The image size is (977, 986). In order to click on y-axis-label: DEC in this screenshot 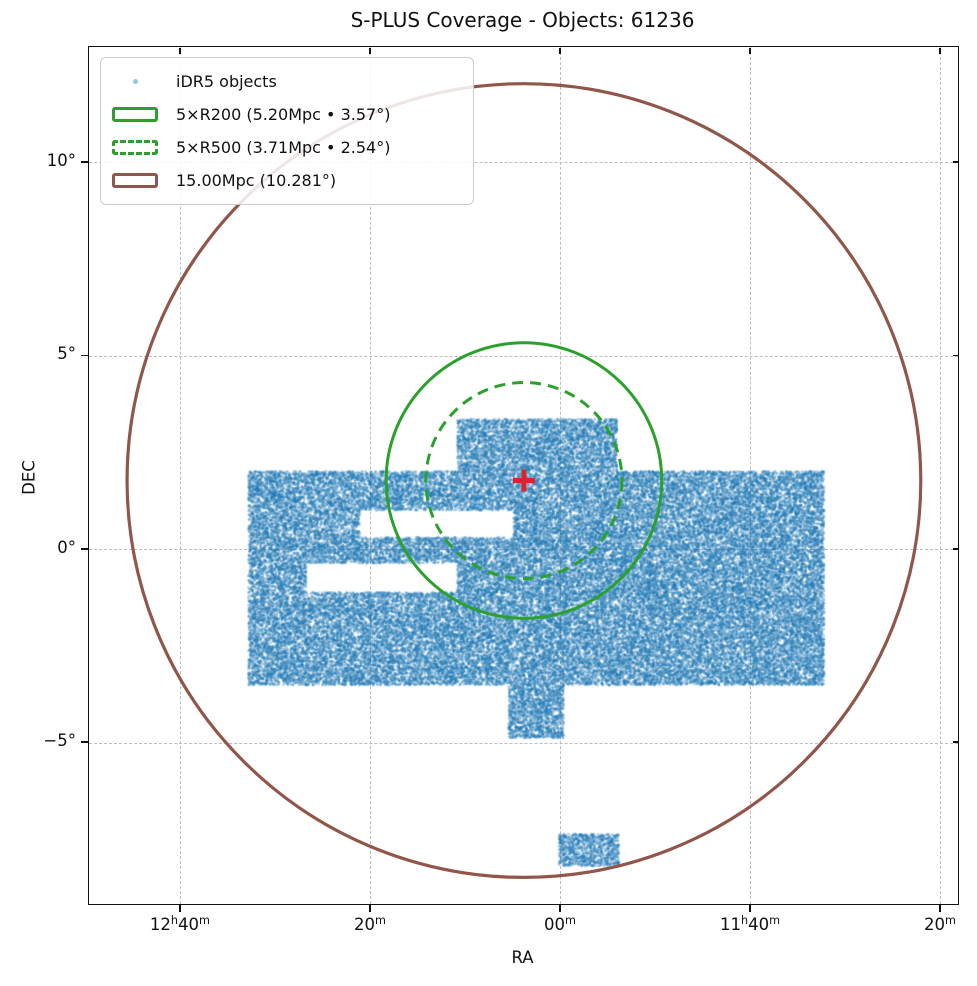, I will do `click(29, 477)`.